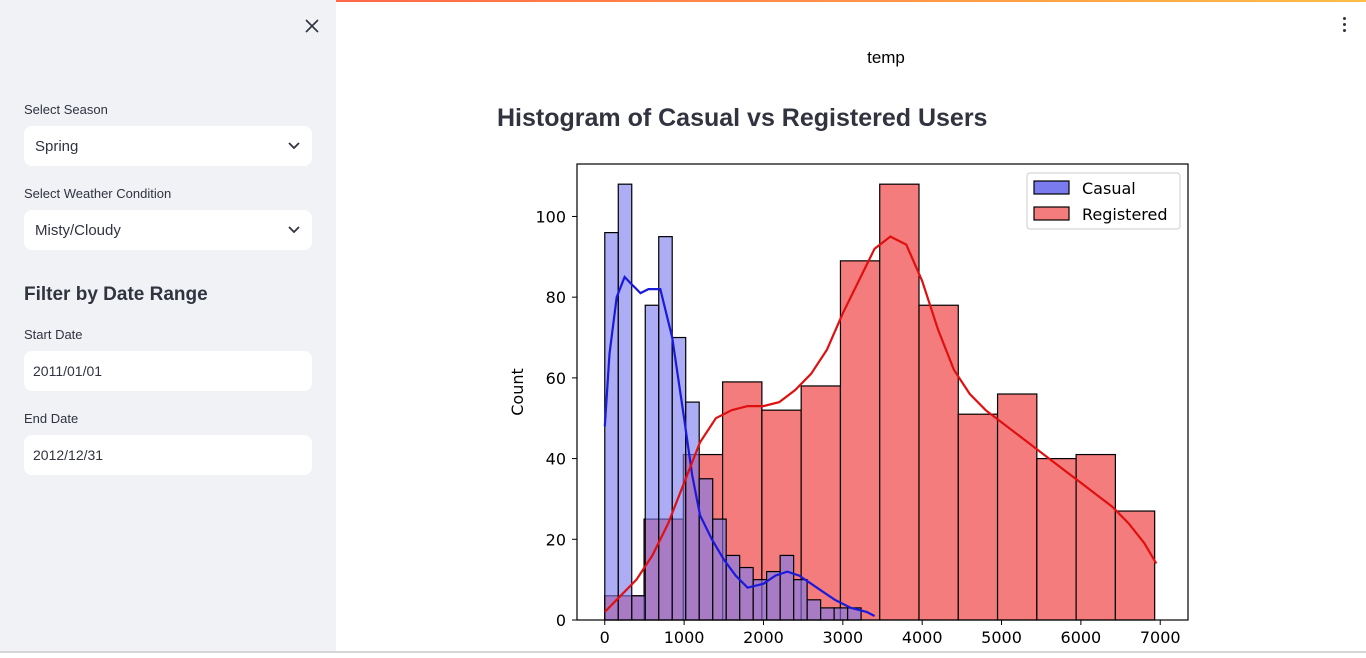 The width and height of the screenshot is (1366, 658). I want to click on x-tick-label: 4000, so click(922, 637).